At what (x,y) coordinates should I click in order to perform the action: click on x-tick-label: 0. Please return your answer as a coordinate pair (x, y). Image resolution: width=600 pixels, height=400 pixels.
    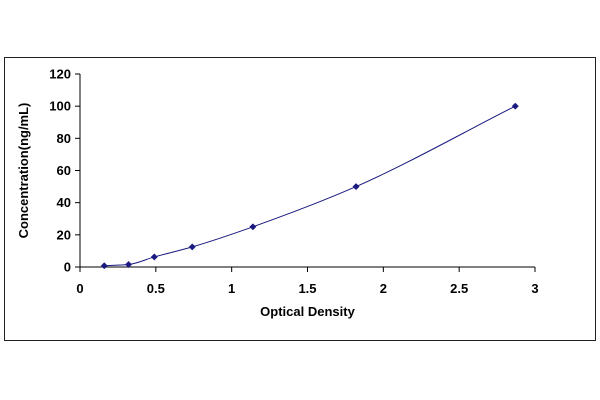
    Looking at the image, I should click on (79, 288).